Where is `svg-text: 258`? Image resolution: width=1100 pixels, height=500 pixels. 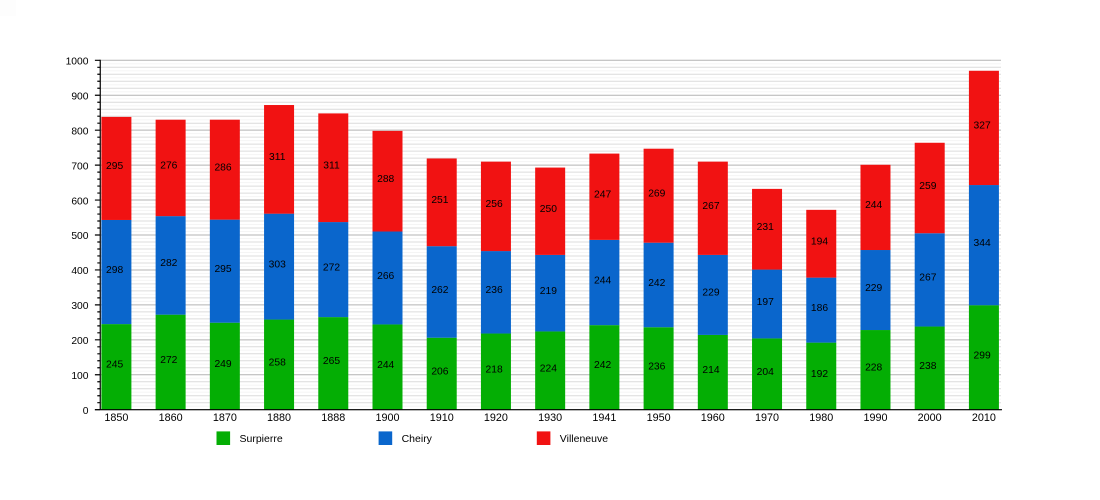
svg-text: 258 is located at coordinates (277, 362).